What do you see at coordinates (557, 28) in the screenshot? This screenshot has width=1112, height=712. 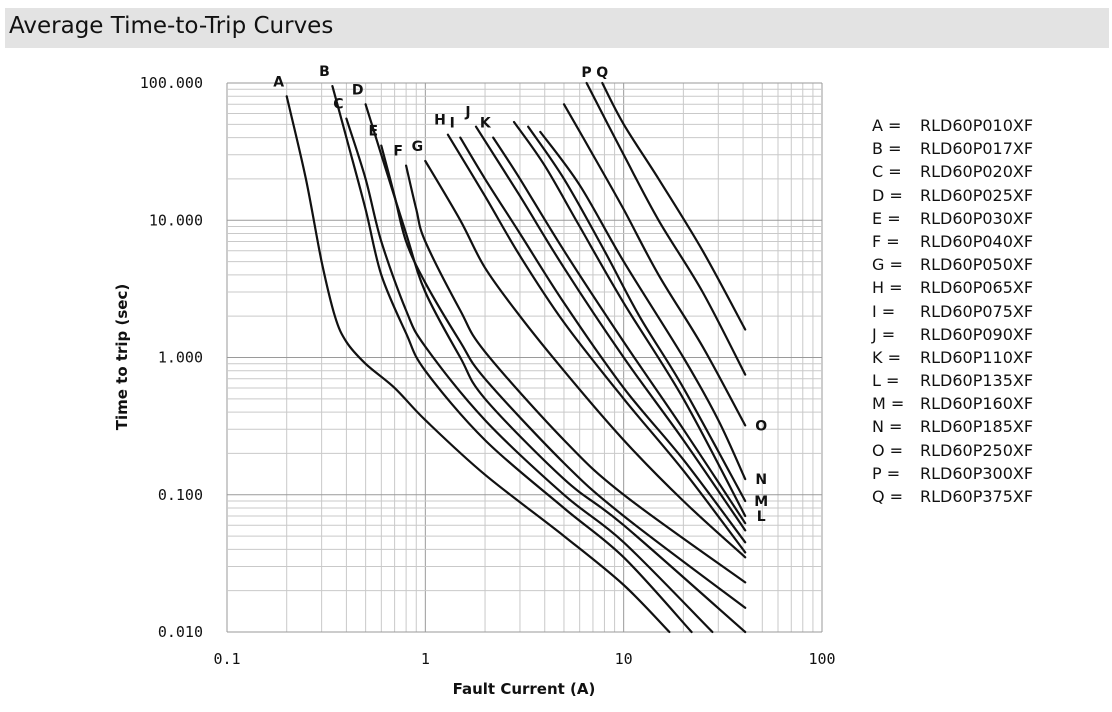 I see `title-bar: Average Time-to-Trip Curves` at bounding box center [557, 28].